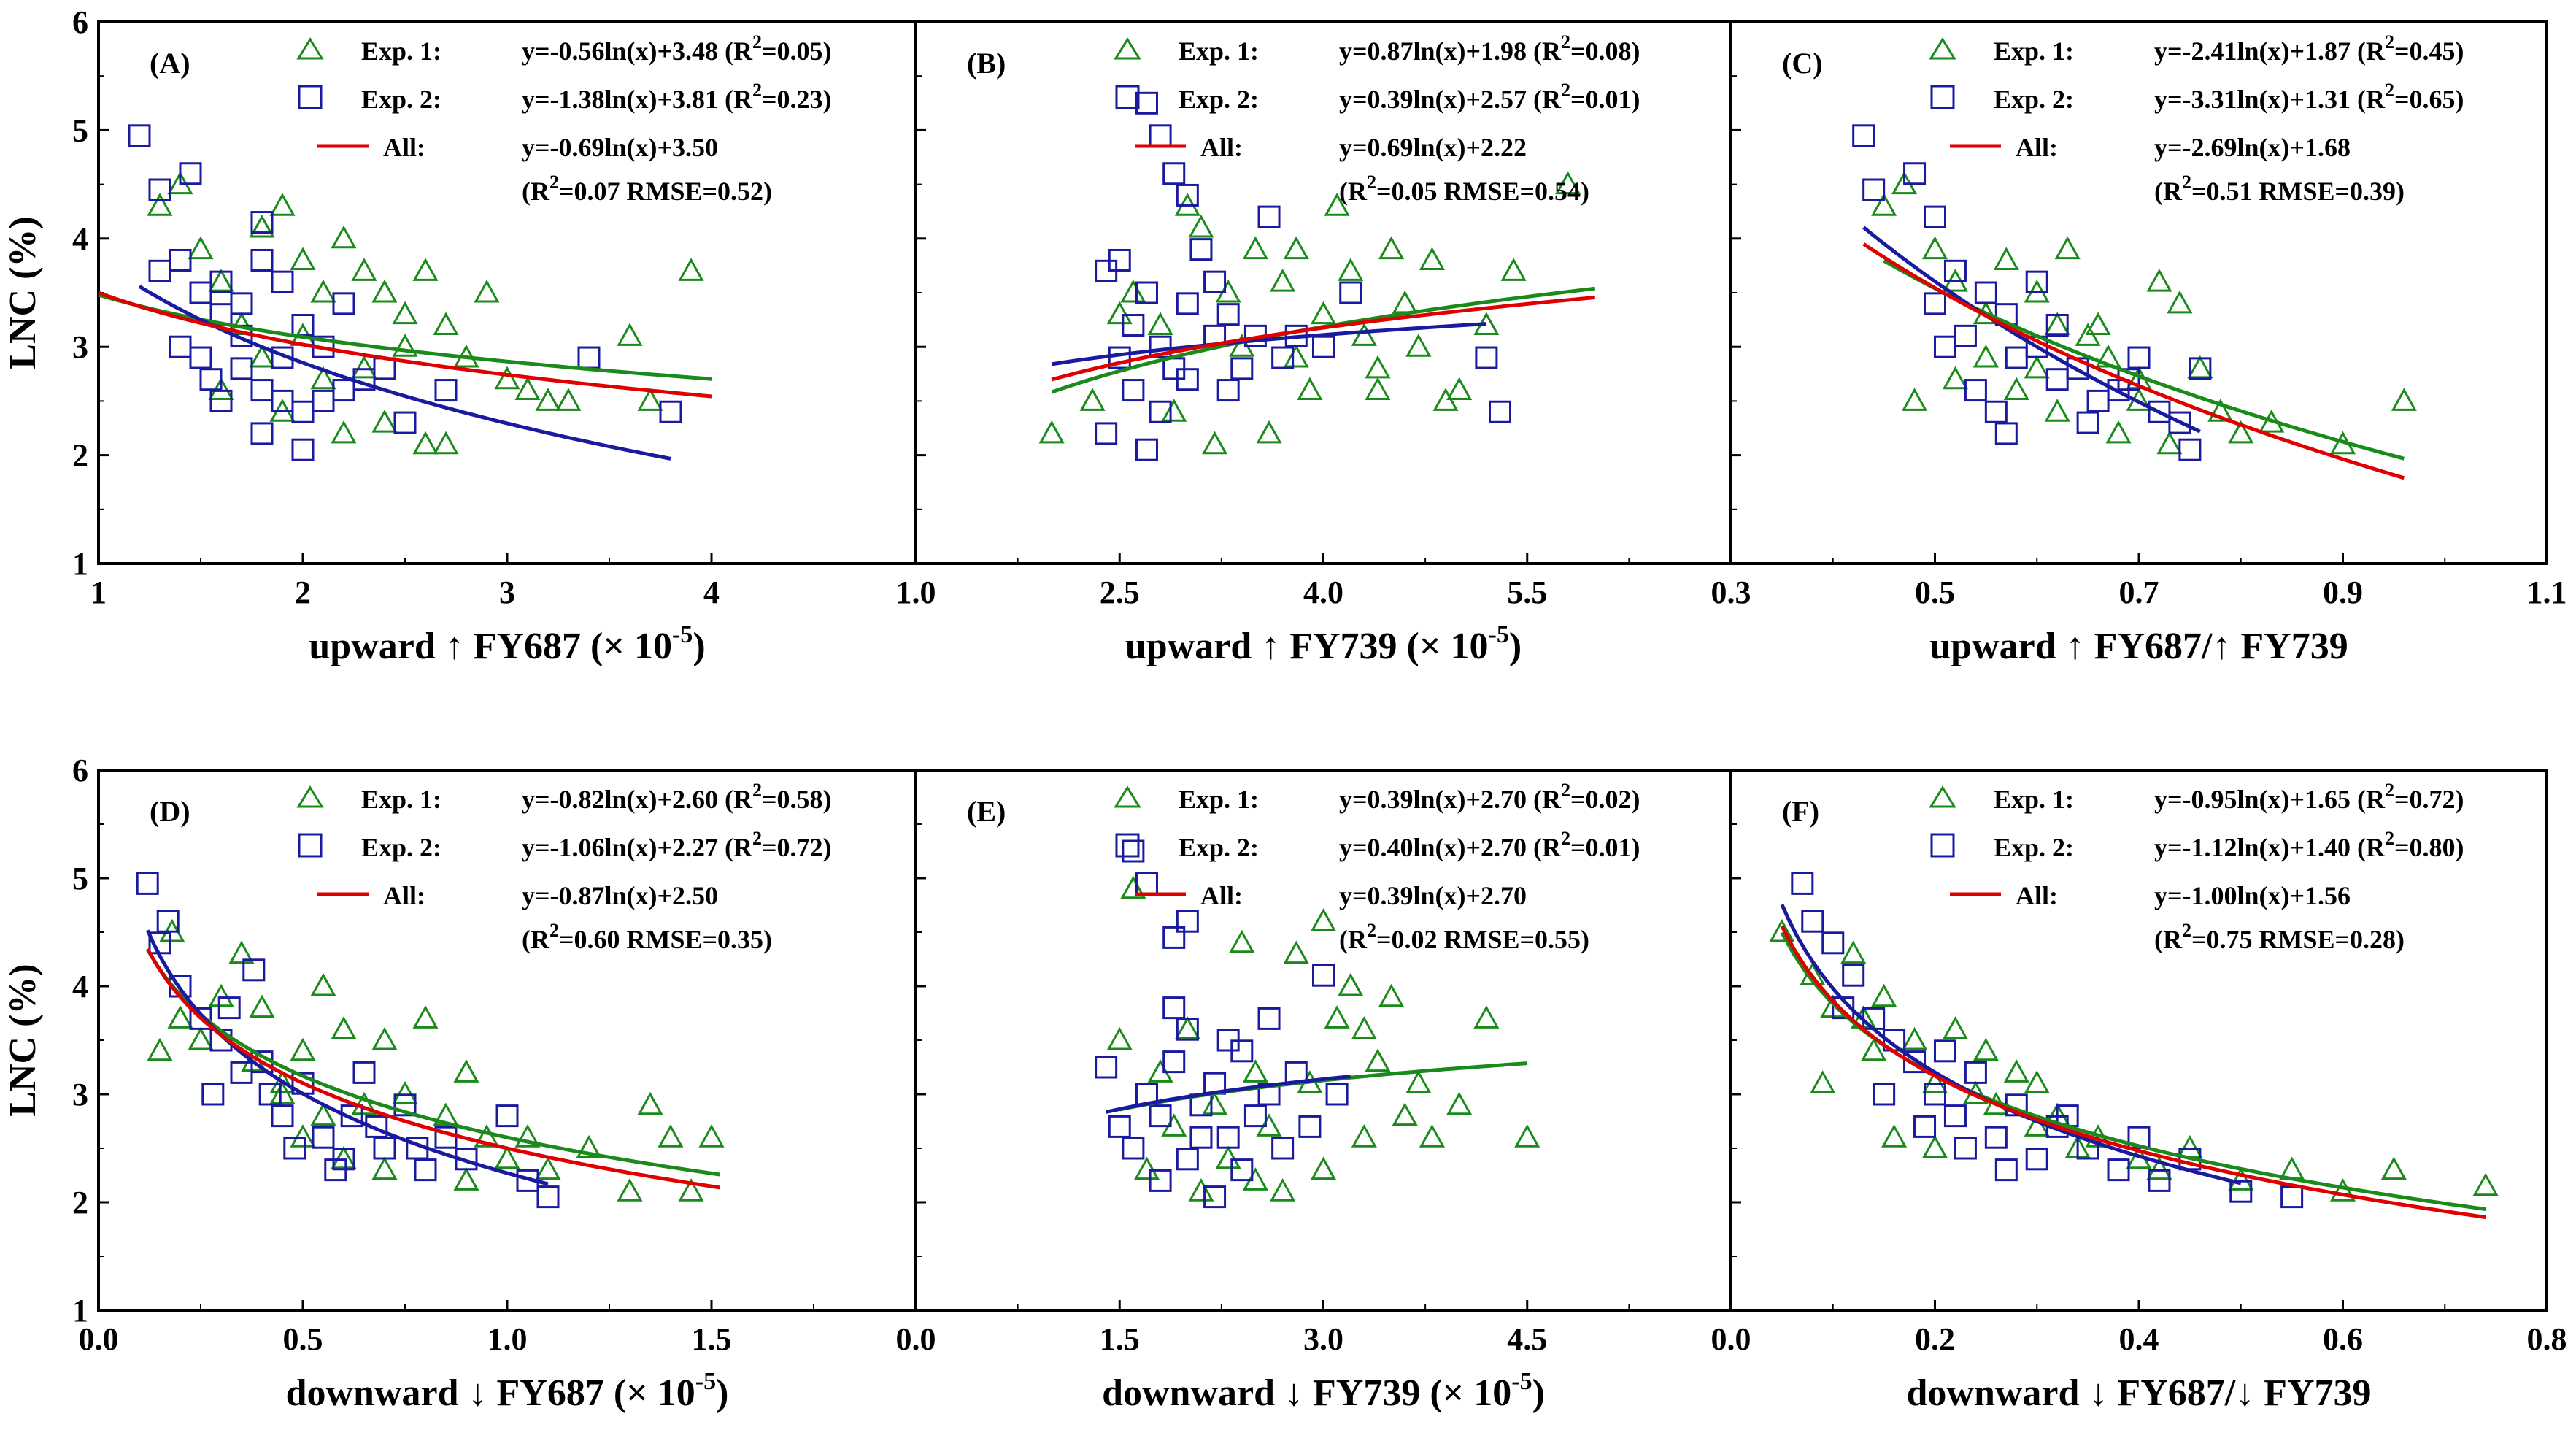 The width and height of the screenshot is (2576, 1430). What do you see at coordinates (637, 51) in the screenshot?
I see `legend-equation-main: y=-0.56ln(x)+3.48 (R` at bounding box center [637, 51].